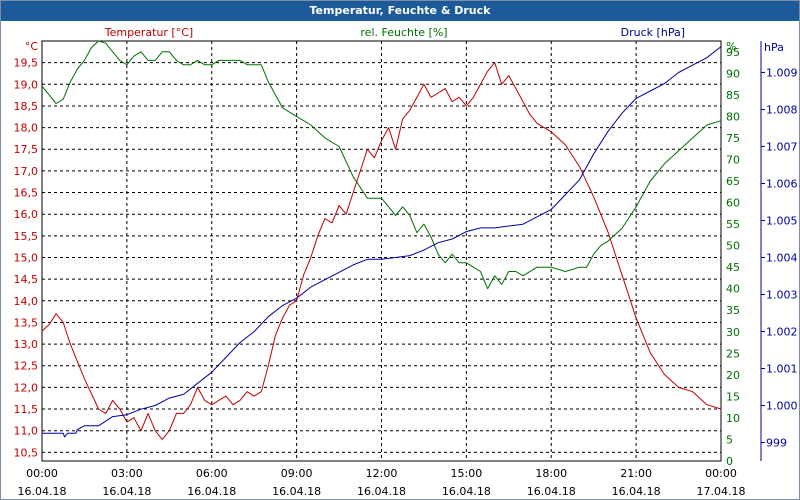 The height and width of the screenshot is (500, 800). I want to click on humidity-tick-label: 65, so click(733, 181).